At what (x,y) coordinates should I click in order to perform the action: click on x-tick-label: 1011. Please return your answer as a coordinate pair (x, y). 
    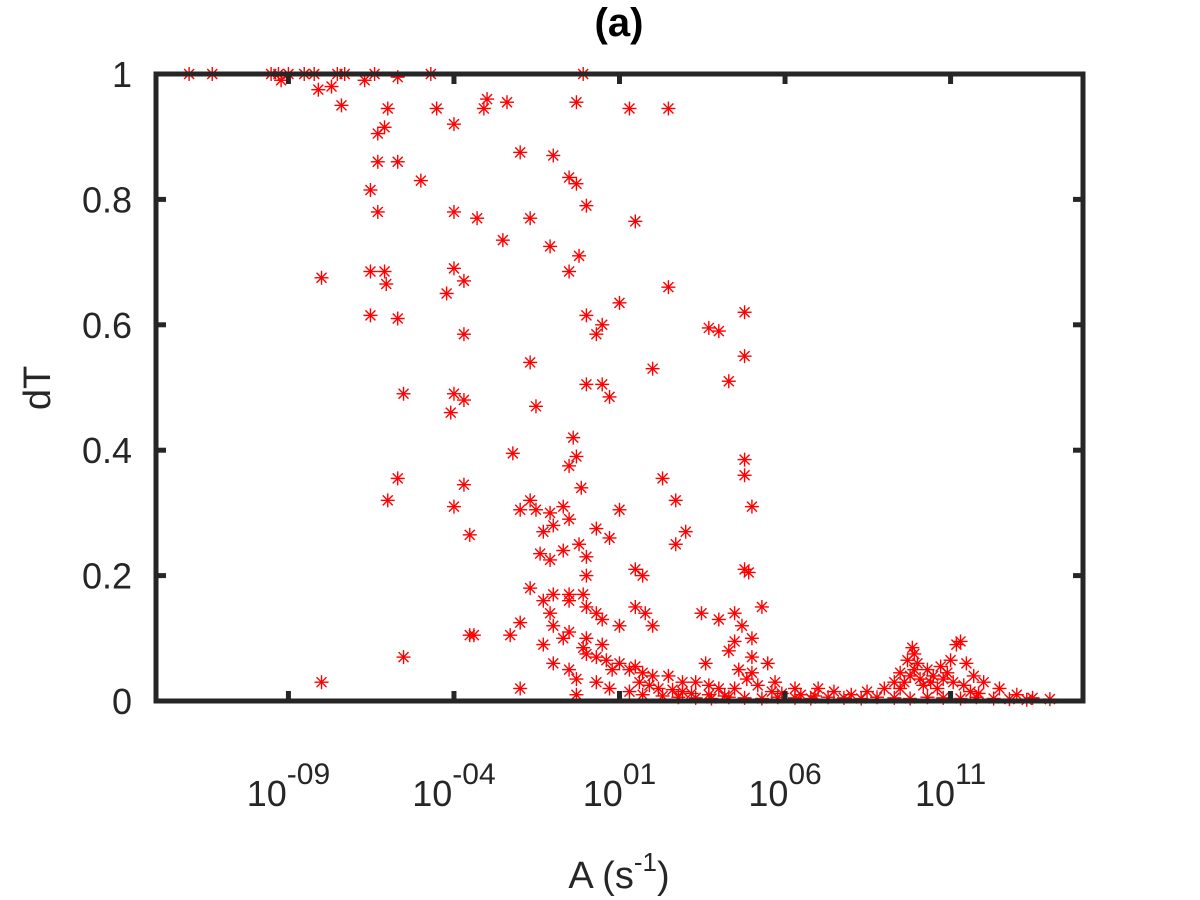
    Looking at the image, I should click on (950, 786).